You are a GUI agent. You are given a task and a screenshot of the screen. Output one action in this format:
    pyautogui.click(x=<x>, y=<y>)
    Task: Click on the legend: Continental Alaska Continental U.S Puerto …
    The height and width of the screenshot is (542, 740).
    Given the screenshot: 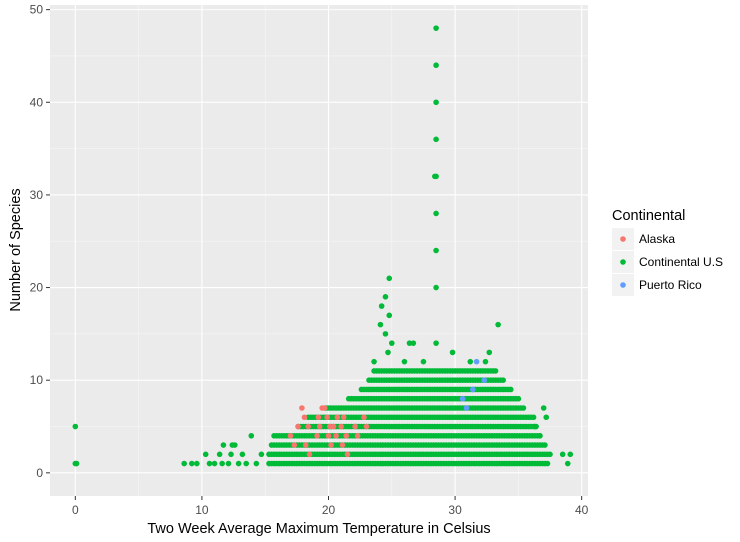 What is the action you would take?
    pyautogui.click(x=667, y=252)
    